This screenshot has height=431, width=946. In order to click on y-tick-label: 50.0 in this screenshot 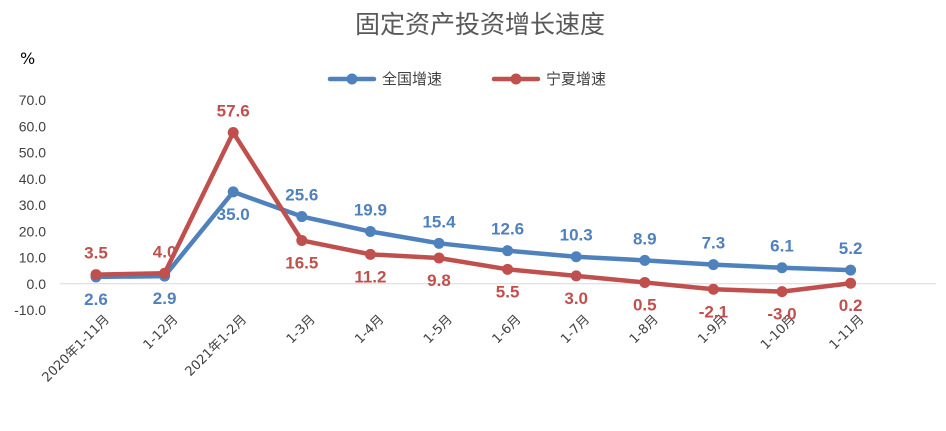, I will do `click(32, 153)`.